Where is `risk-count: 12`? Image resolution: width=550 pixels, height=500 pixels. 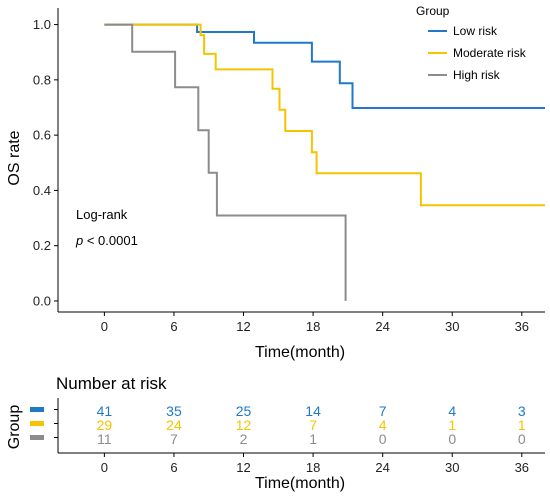
risk-count: 12 is located at coordinates (244, 425).